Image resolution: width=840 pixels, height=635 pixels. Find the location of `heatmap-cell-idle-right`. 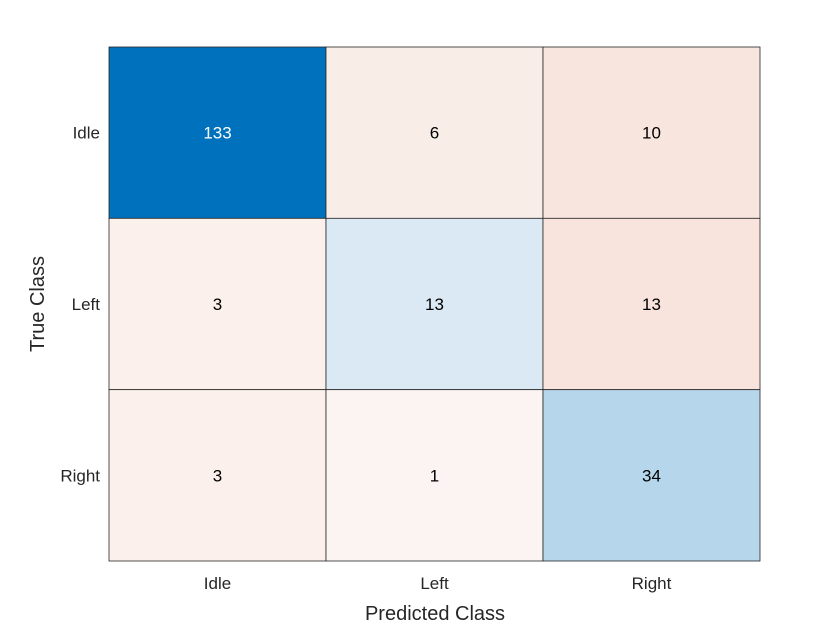

heatmap-cell-idle-right is located at coordinates (651, 132).